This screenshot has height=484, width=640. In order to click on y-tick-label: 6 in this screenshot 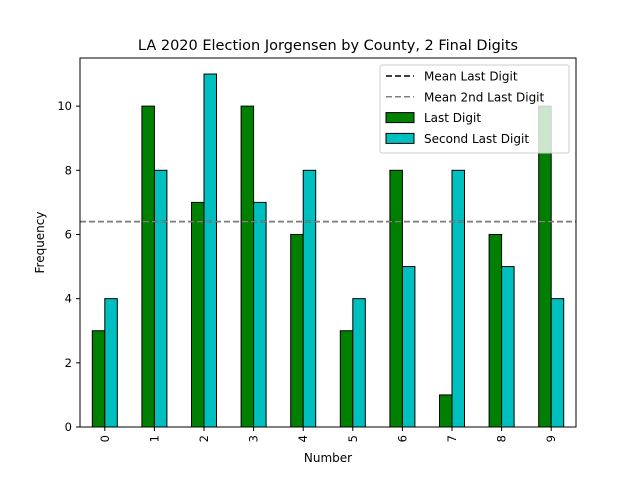, I will do `click(68, 234)`.